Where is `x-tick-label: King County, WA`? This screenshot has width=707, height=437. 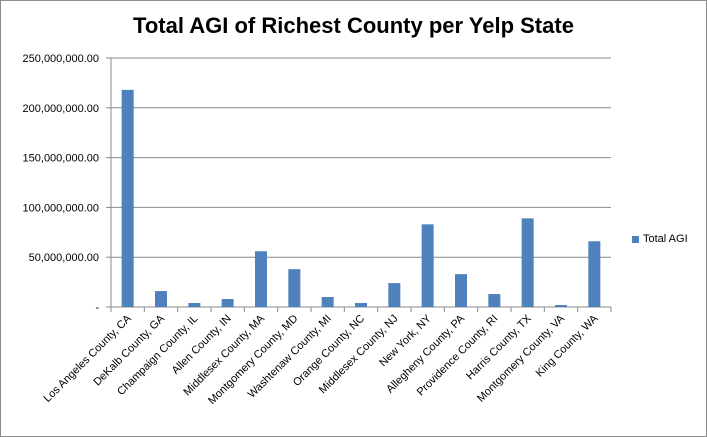 x-tick-label: King County, WA is located at coordinates (567, 345).